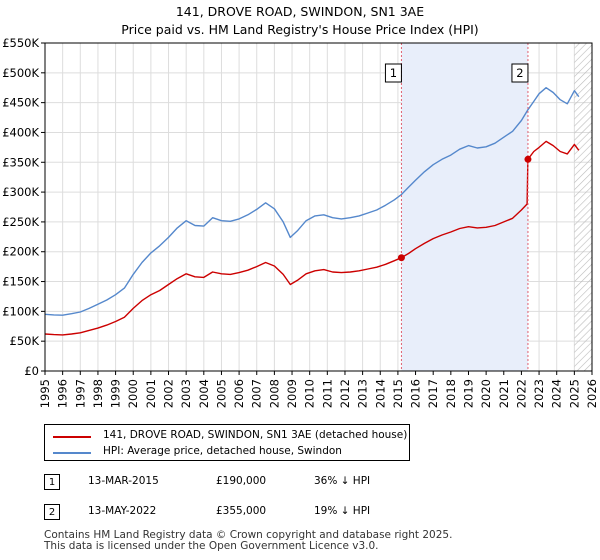 Image resolution: width=600 pixels, height=560 pixels. What do you see at coordinates (20, 282) in the screenshot?
I see `y-tick-label: £150K` at bounding box center [20, 282].